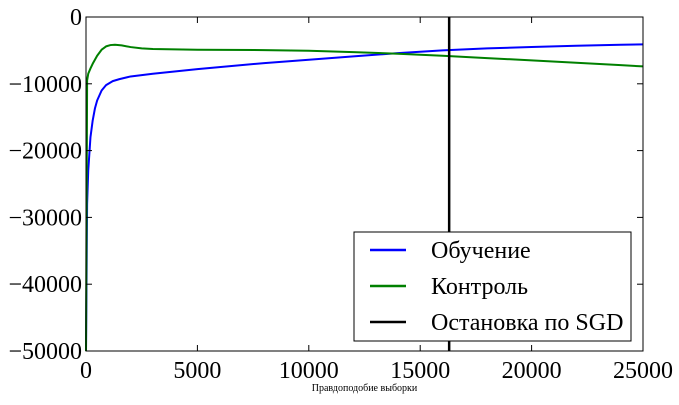 The height and width of the screenshot is (405, 679). Describe the element at coordinates (45, 352) in the screenshot. I see `y-tick-label: −50000` at that location.